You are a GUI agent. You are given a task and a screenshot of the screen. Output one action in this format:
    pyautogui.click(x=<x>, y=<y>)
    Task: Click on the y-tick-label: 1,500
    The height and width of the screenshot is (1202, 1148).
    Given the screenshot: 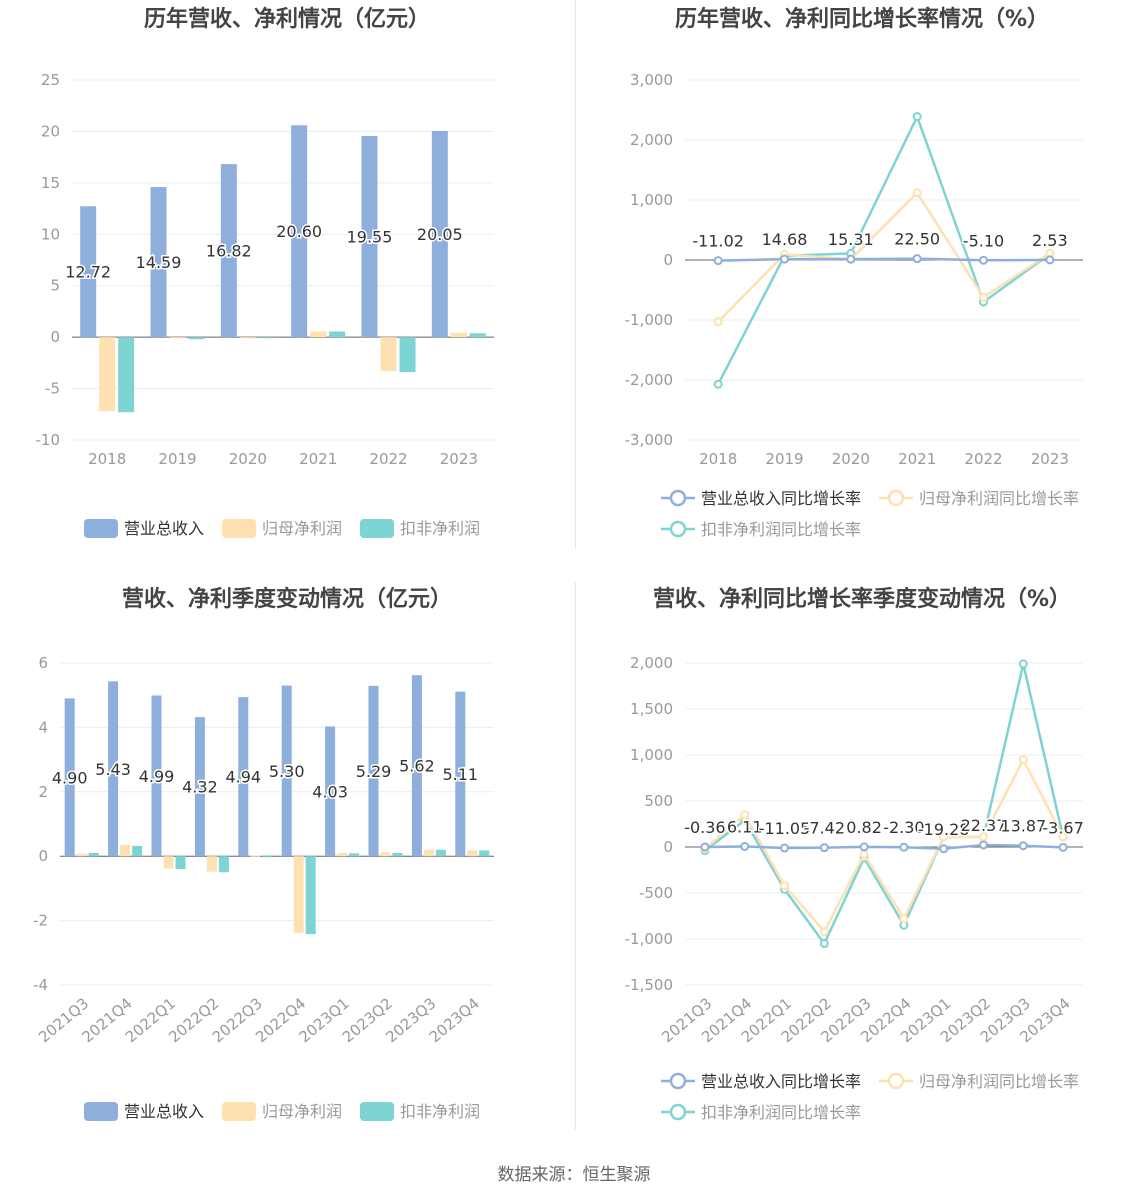 What is the action you would take?
    pyautogui.click(x=651, y=709)
    